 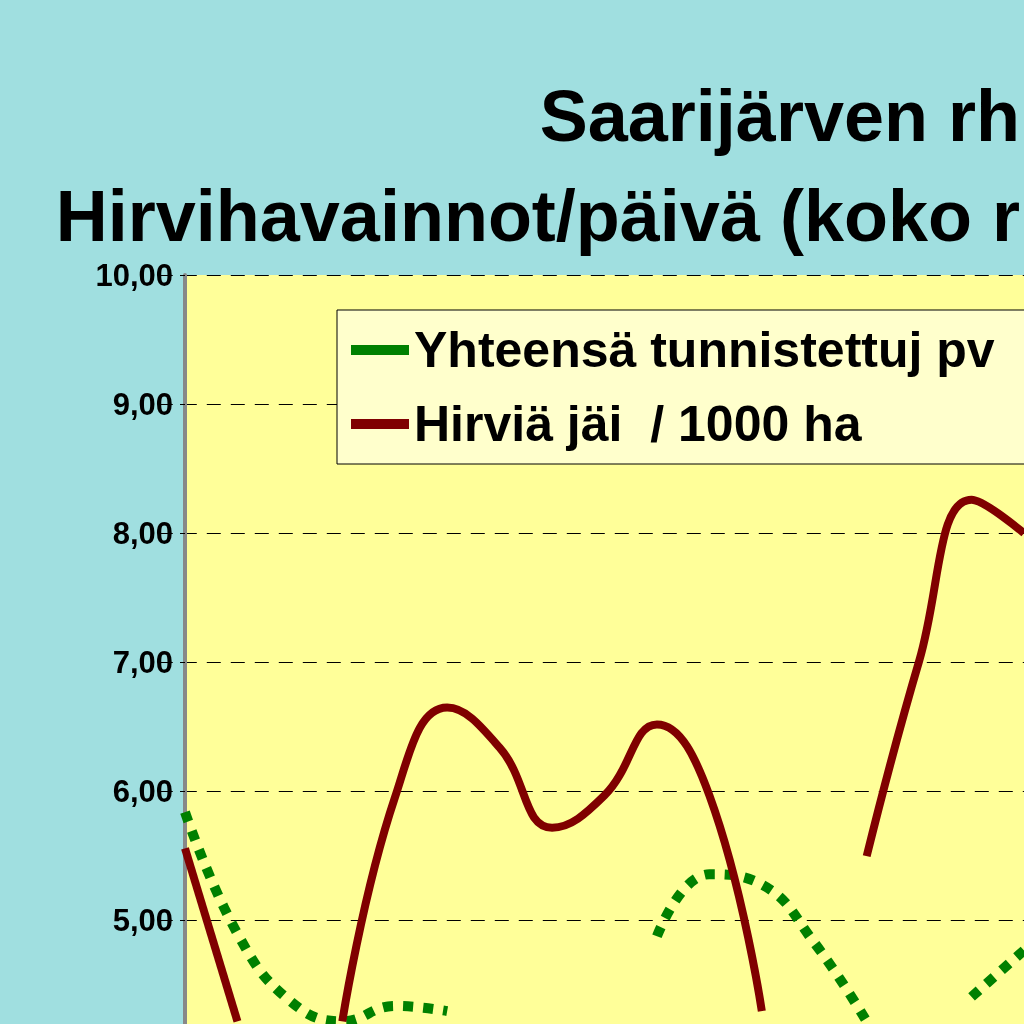 What do you see at coordinates (142, 921) in the screenshot?
I see `y-tick-label: 5,00` at bounding box center [142, 921].